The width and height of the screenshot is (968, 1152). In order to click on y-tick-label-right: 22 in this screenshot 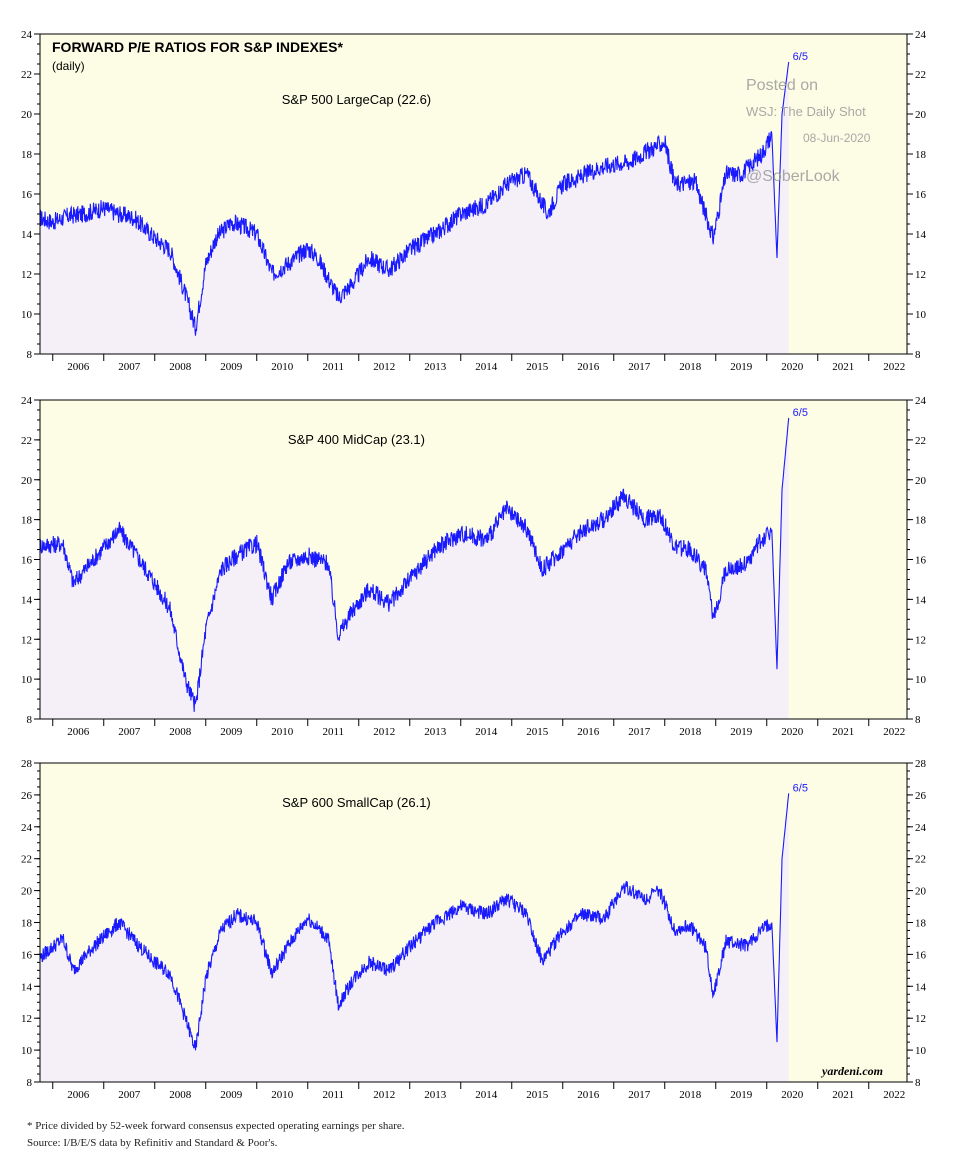, I will do `click(920, 441)`.